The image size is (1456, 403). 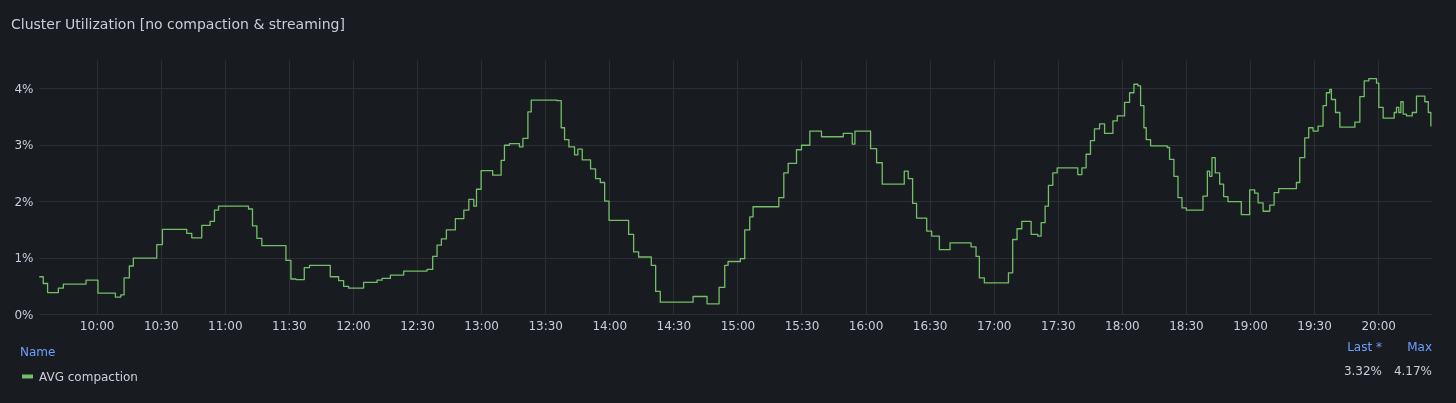 I want to click on x-tick-label: 13:00, so click(x=481, y=325).